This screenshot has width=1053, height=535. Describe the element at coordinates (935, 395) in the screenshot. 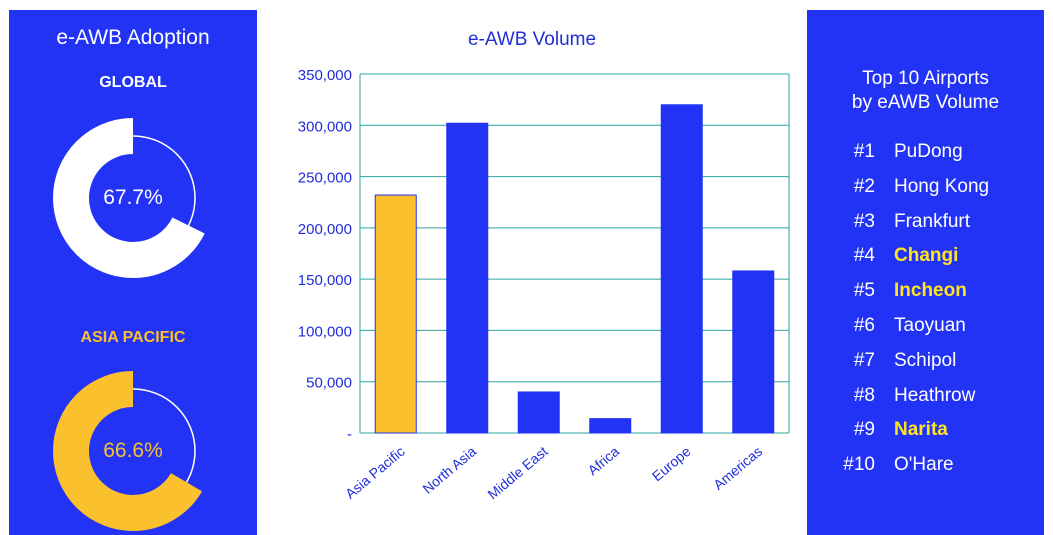

I see `airport-name: Heathrow` at that location.